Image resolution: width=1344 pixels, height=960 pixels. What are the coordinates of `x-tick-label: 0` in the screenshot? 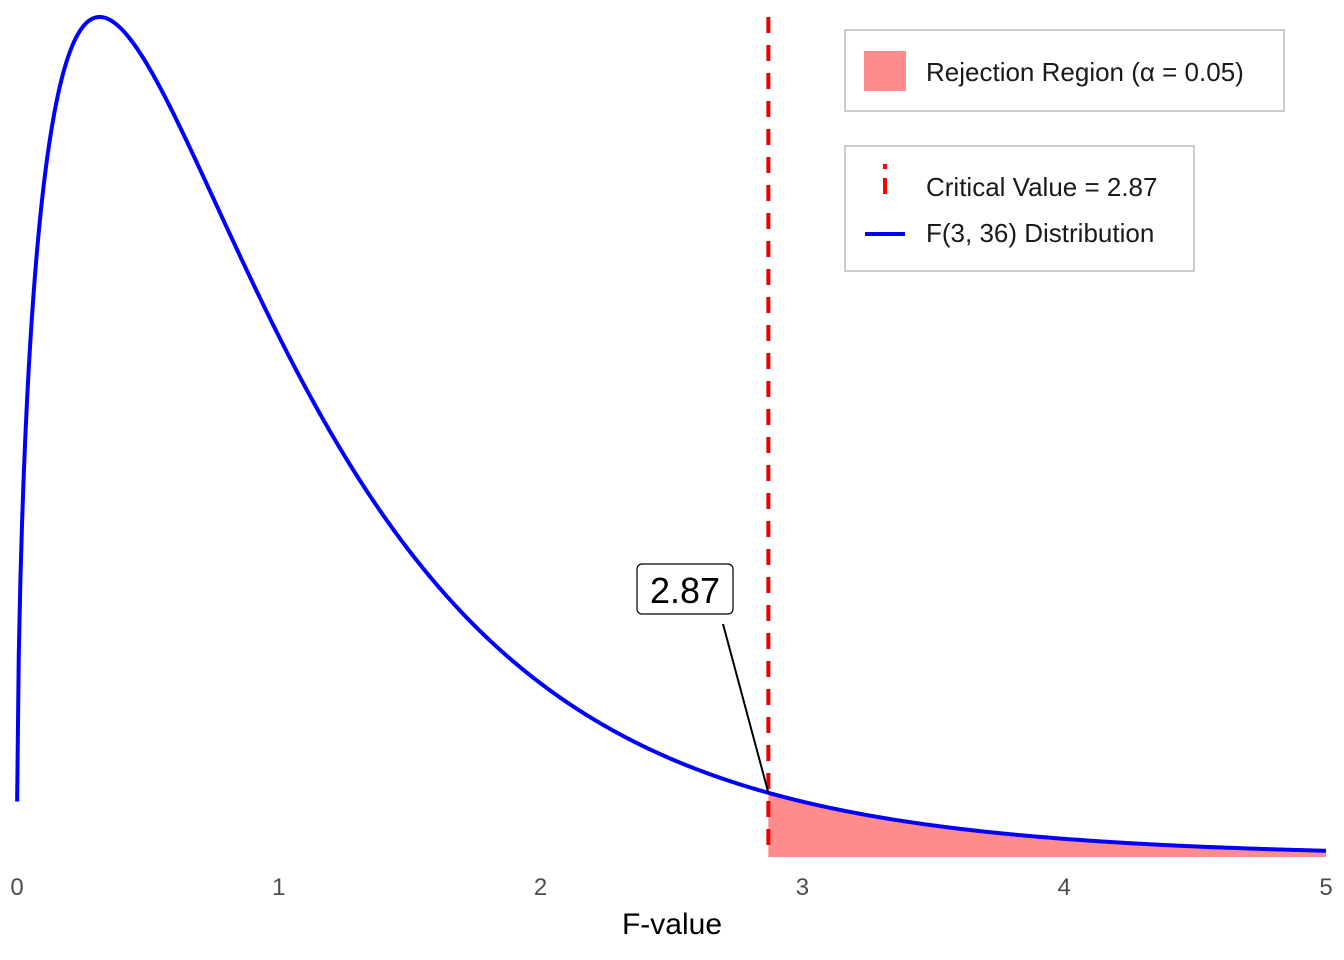 It's located at (16, 887).